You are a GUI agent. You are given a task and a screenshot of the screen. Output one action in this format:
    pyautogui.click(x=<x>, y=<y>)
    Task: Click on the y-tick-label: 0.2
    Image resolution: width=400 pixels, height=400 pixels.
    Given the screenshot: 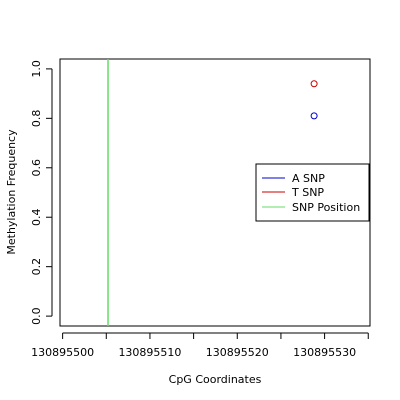 What is the action you would take?
    pyautogui.click(x=36, y=267)
    